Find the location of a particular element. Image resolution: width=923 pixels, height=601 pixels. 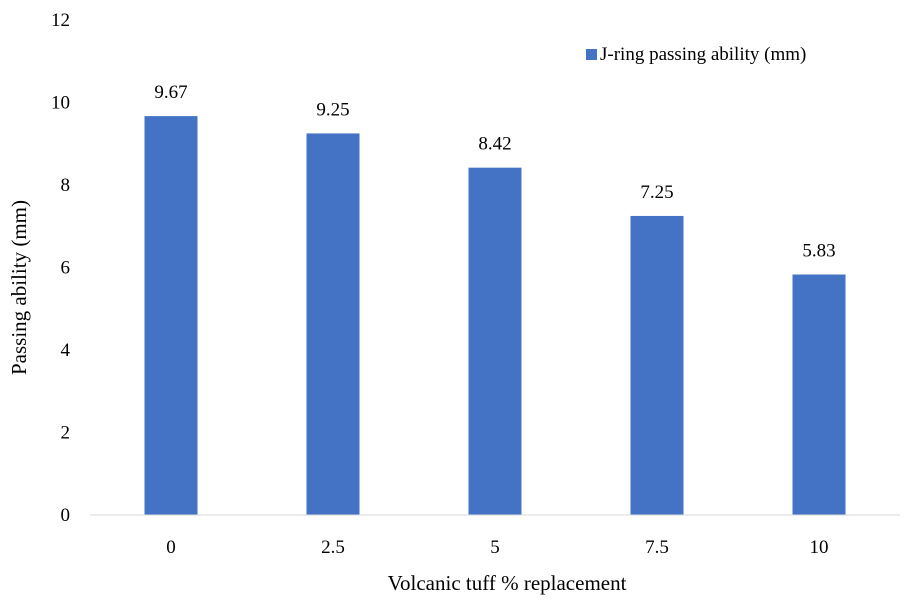

y-tick-label: 4 is located at coordinates (66, 350).